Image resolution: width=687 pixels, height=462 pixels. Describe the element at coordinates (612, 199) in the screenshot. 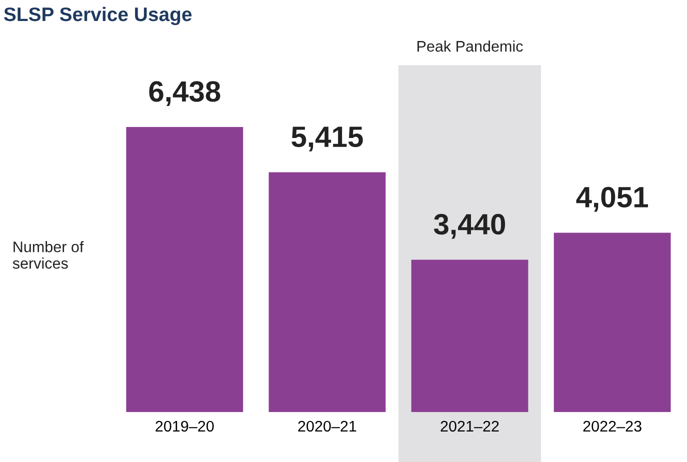

I see `data-label: 4,051` at that location.